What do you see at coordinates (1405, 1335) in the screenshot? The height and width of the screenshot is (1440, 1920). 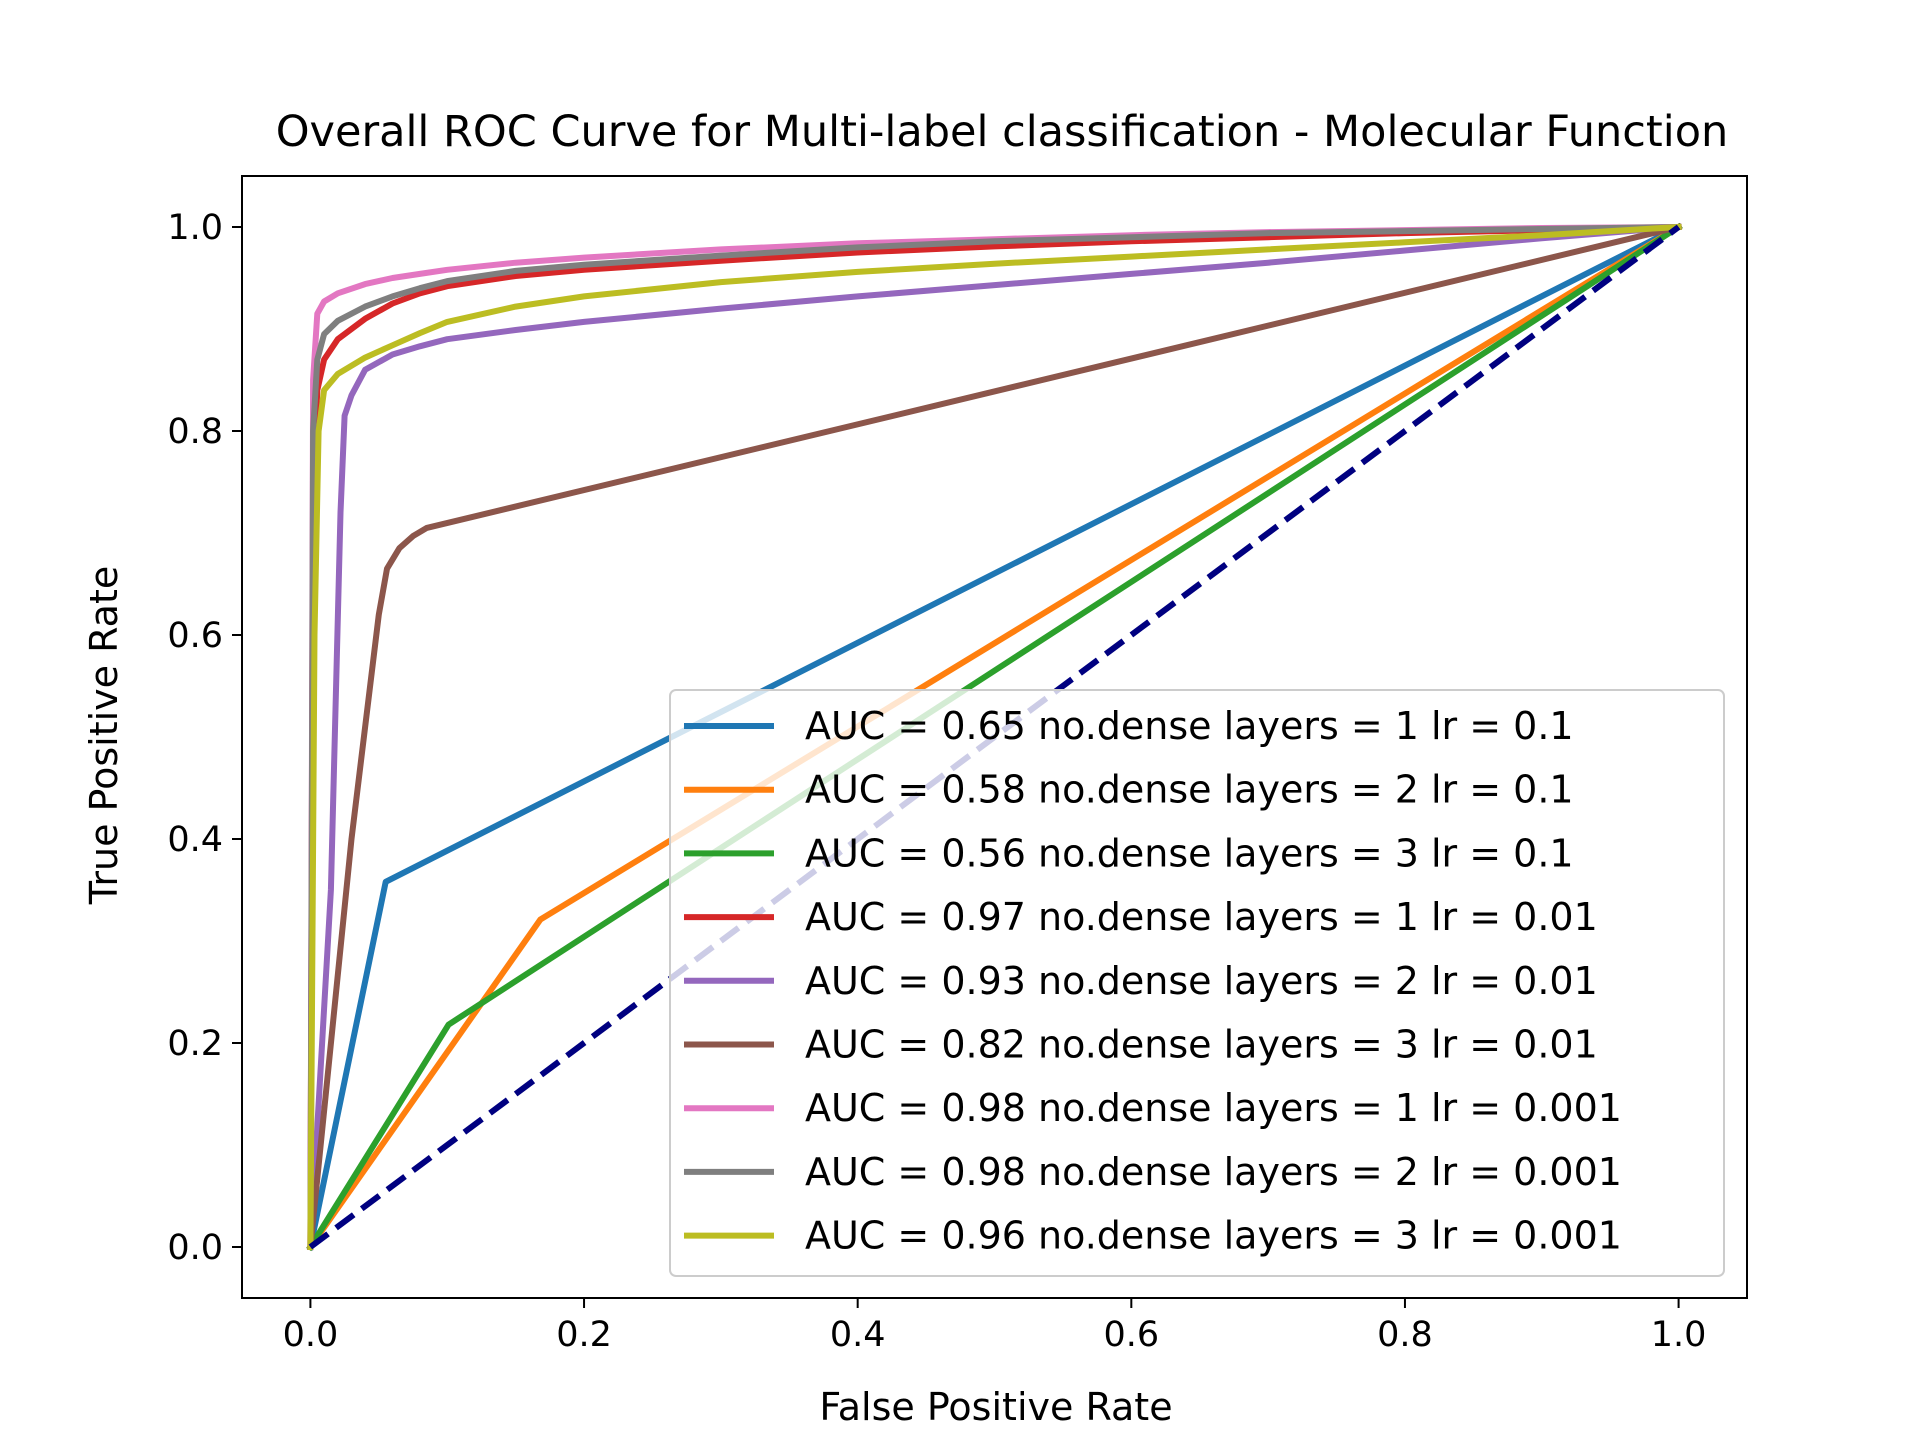 I see `x-tick-label-5: 0.8` at bounding box center [1405, 1335].